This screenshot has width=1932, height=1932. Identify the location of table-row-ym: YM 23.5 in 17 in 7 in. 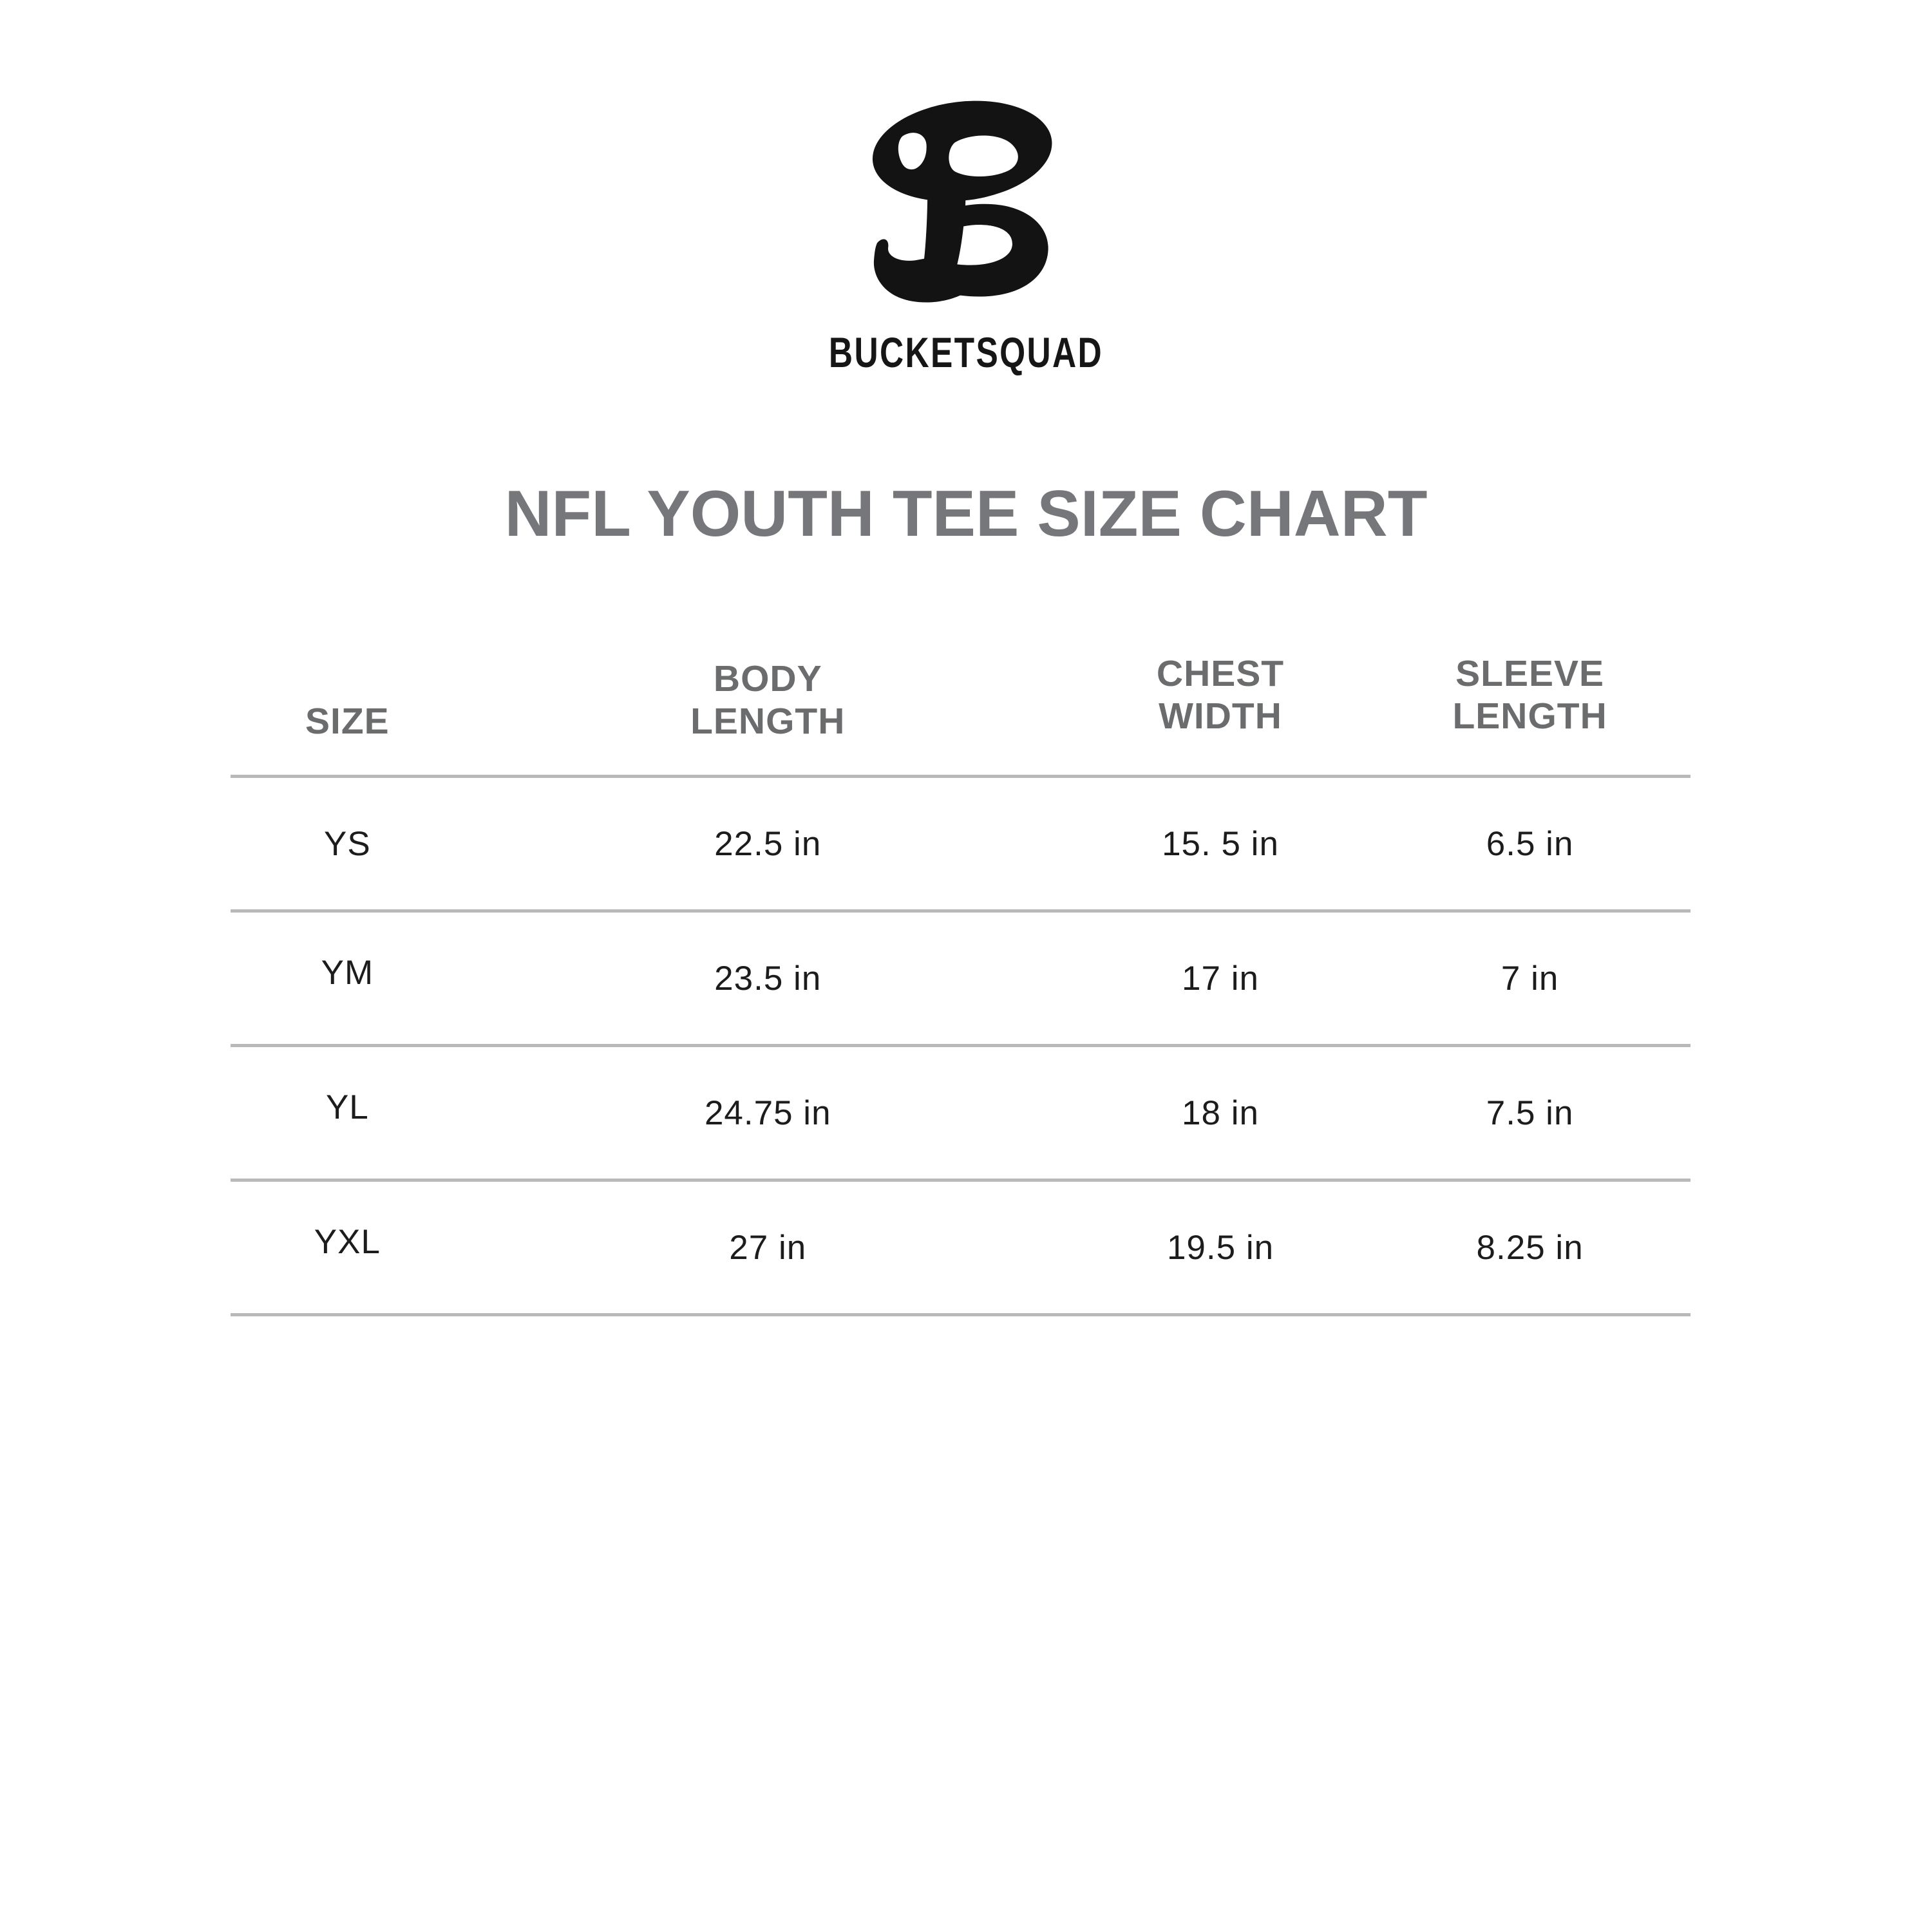
(961, 979).